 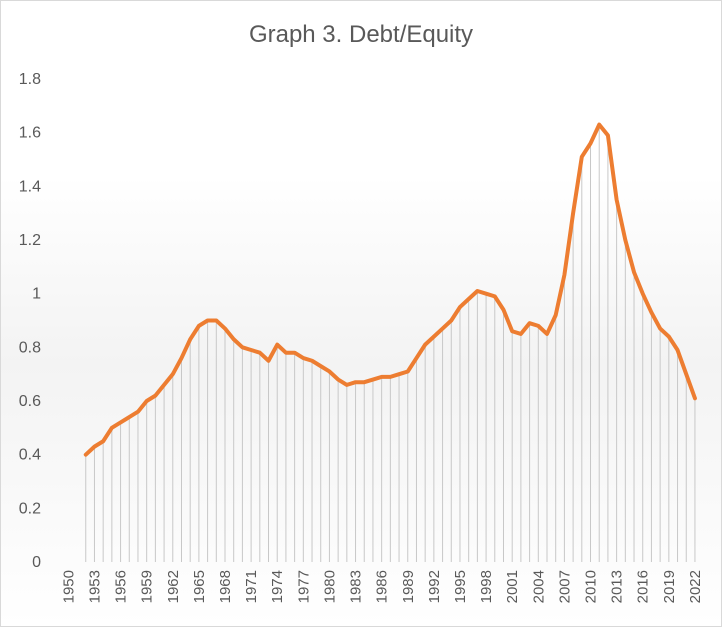 I want to click on x-tick-label: 2004, so click(x=538, y=586).